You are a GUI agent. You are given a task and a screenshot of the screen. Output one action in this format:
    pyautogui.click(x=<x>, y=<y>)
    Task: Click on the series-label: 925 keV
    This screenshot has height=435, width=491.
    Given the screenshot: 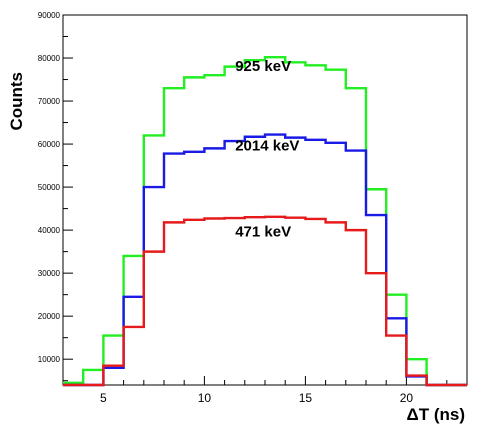 What is the action you would take?
    pyautogui.click(x=263, y=66)
    